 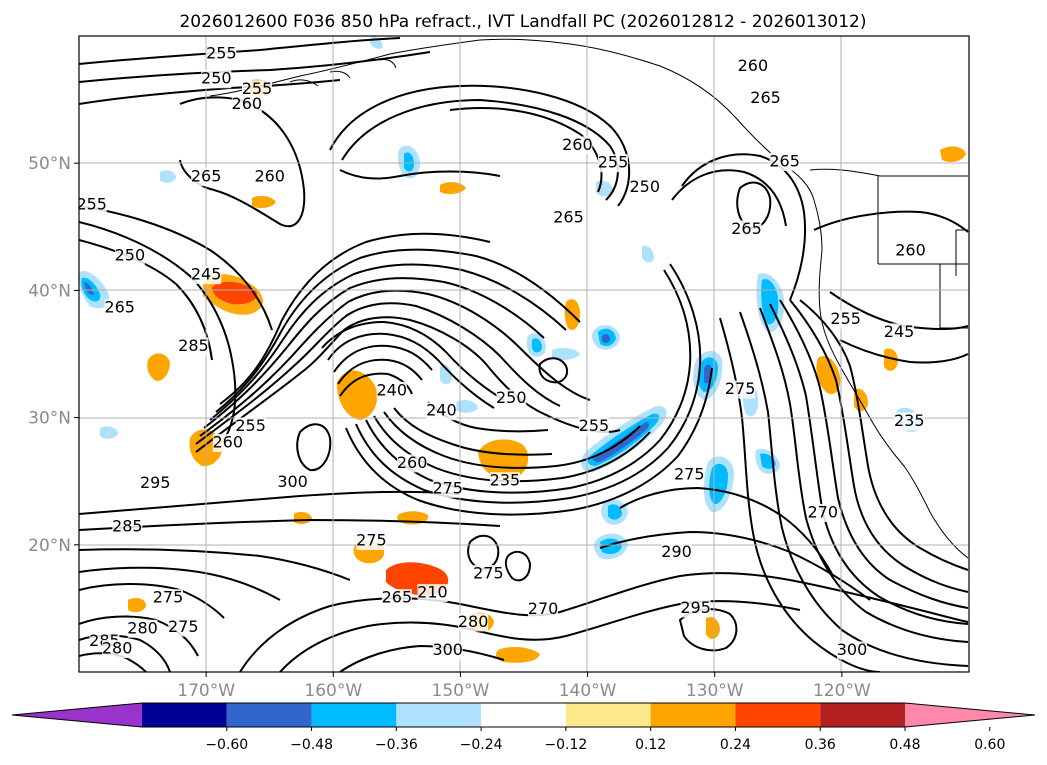 What do you see at coordinates (989, 745) in the screenshot?
I see `colorbar-tick-label: 0.60` at bounding box center [989, 745].